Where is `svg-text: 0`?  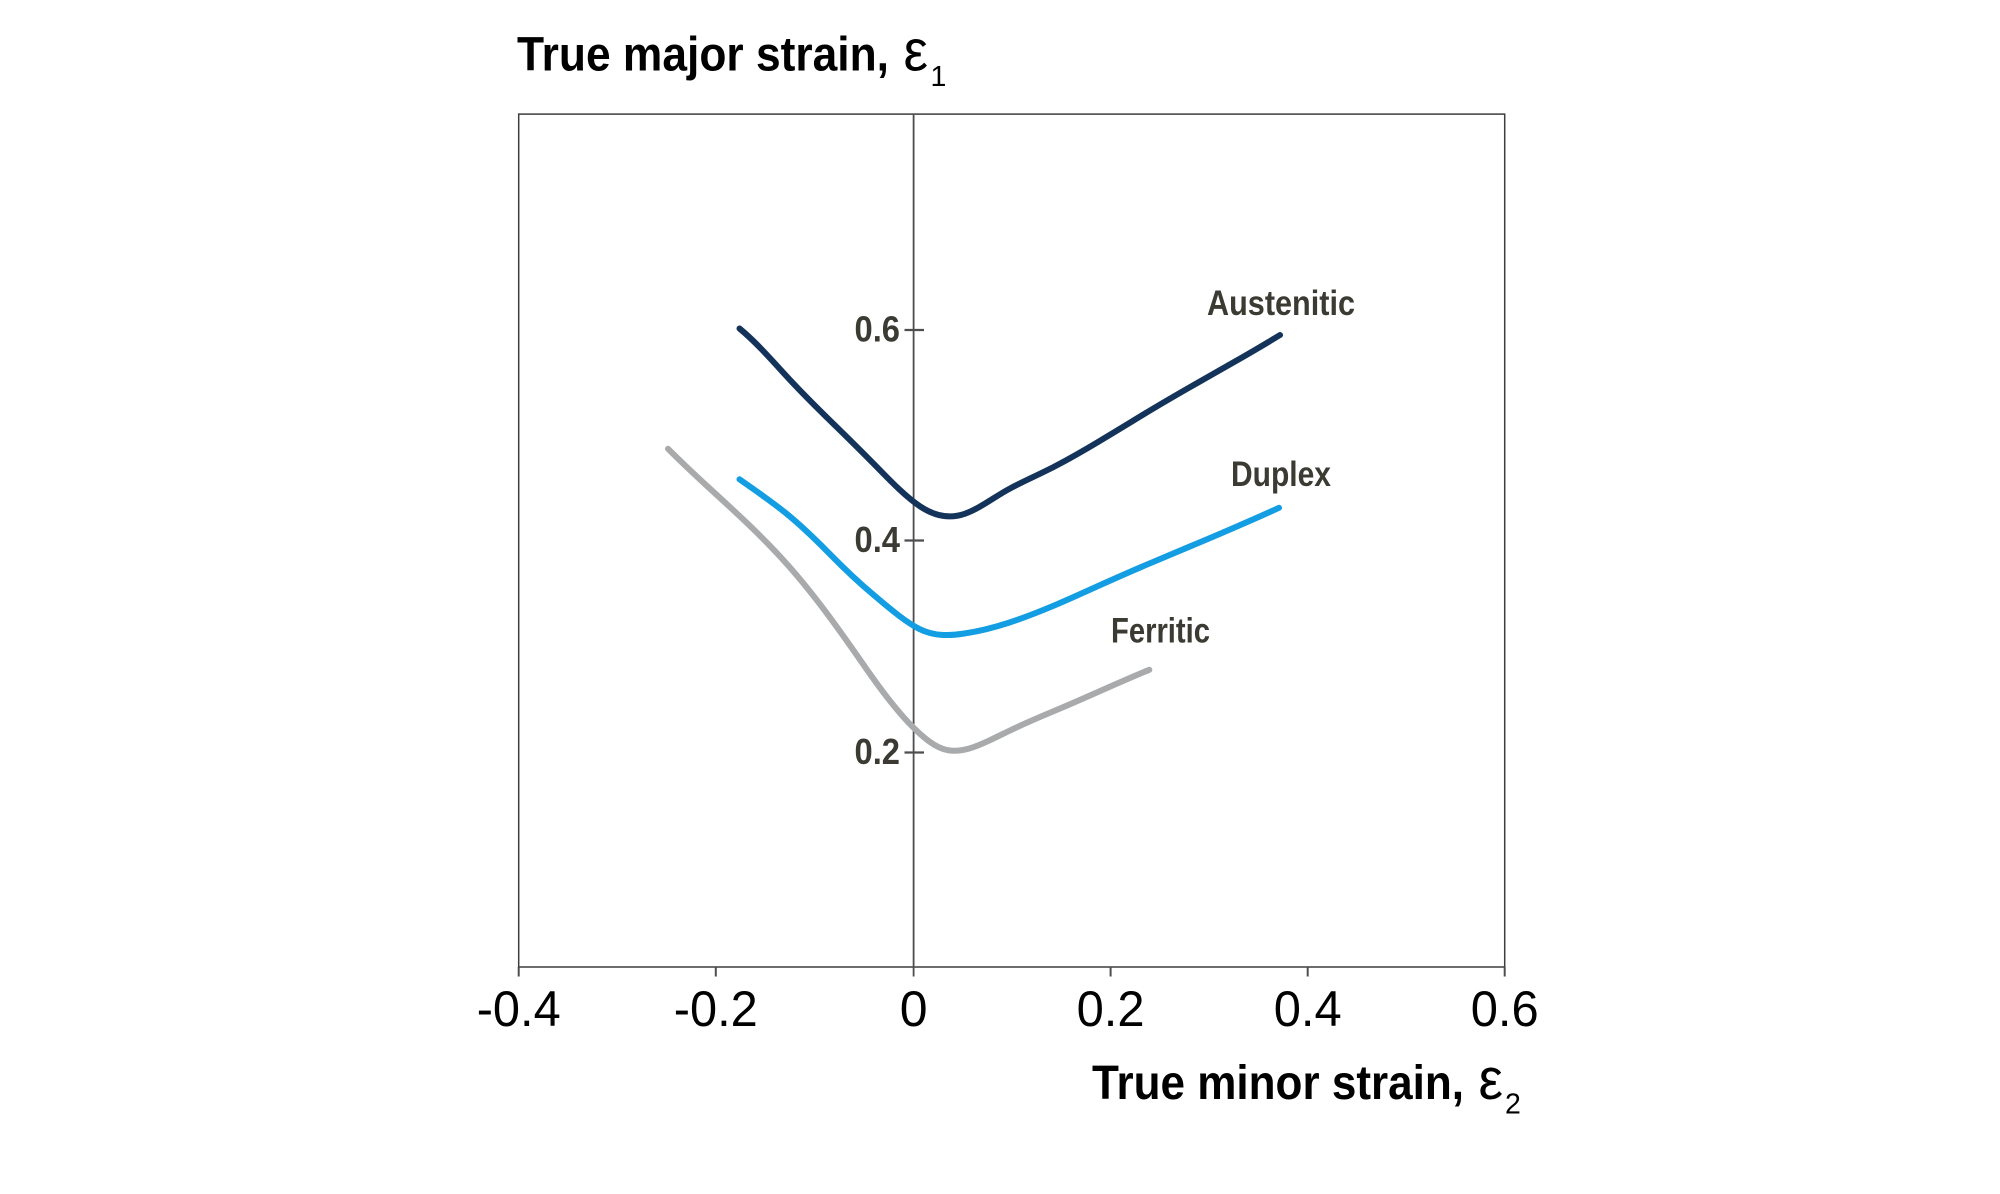
svg-text: 0 is located at coordinates (914, 1009).